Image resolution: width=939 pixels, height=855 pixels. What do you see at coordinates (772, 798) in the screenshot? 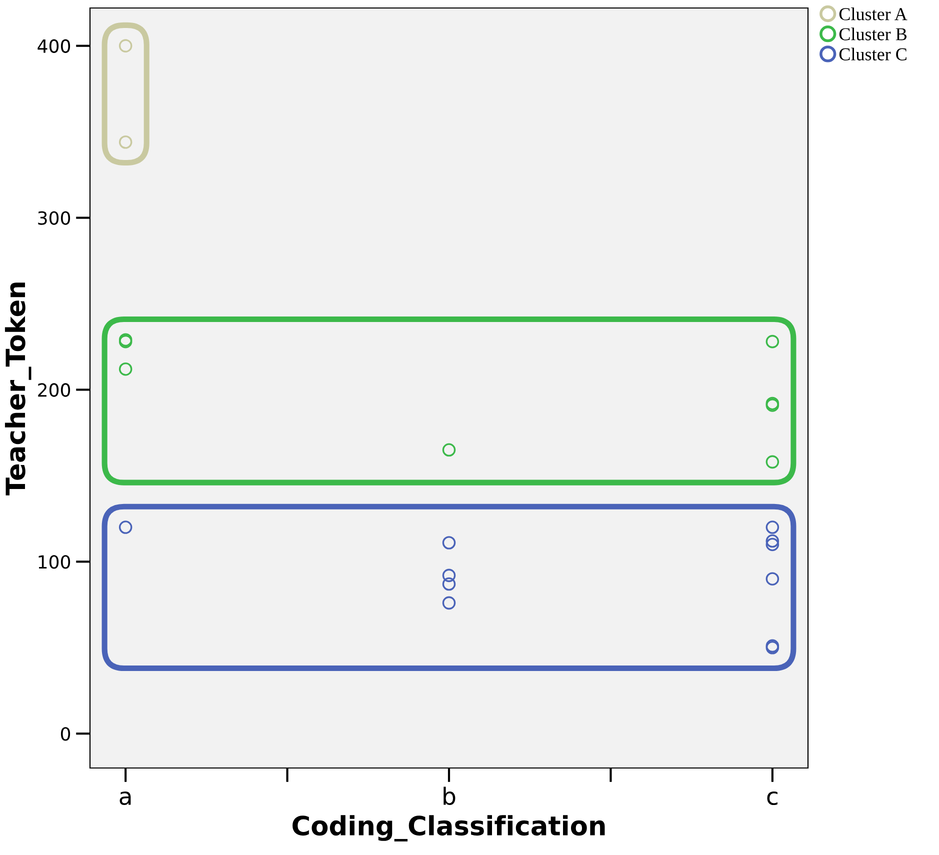
I see `x-tick-label: c` at bounding box center [772, 798].